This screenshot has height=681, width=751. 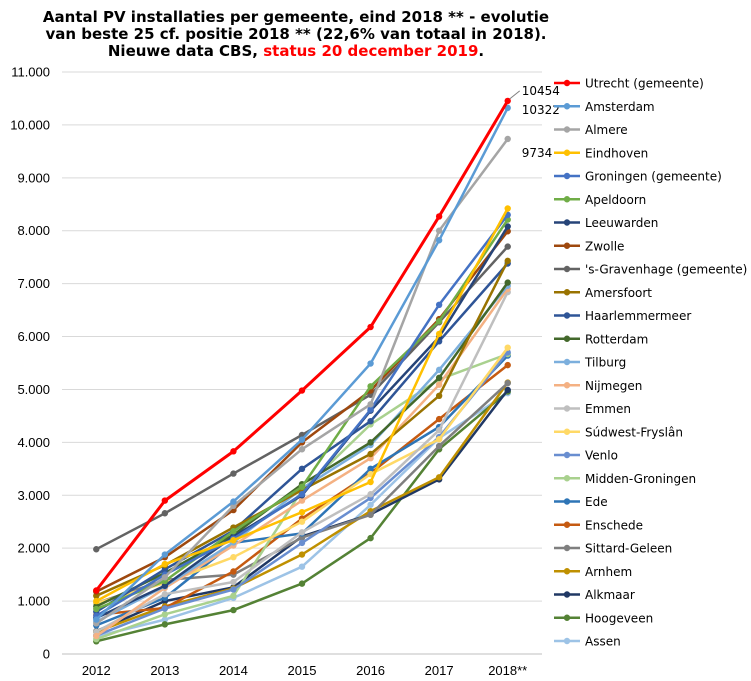 I want to click on legend-label: Midden-Groningen, so click(x=640, y=479).